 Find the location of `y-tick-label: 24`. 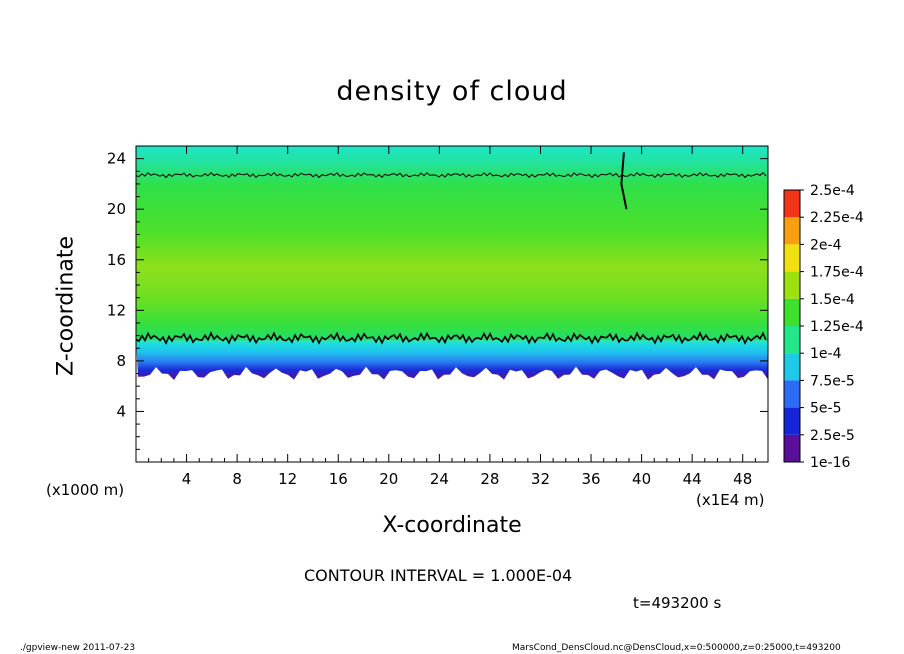

y-tick-label: 24 is located at coordinates (116, 159).